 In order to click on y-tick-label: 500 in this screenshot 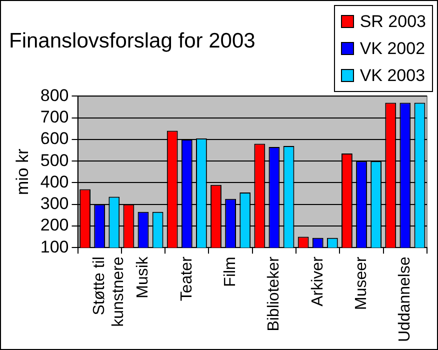, I will do `click(54, 160)`.